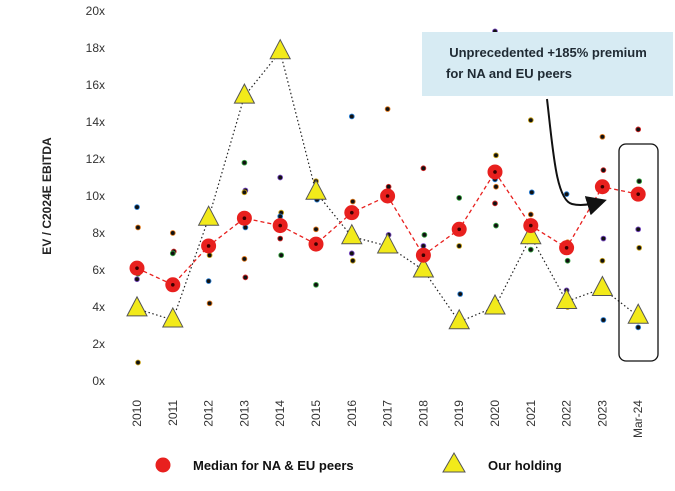  Describe the element at coordinates (98, 381) in the screenshot. I see `y-tick-label: 0x` at that location.